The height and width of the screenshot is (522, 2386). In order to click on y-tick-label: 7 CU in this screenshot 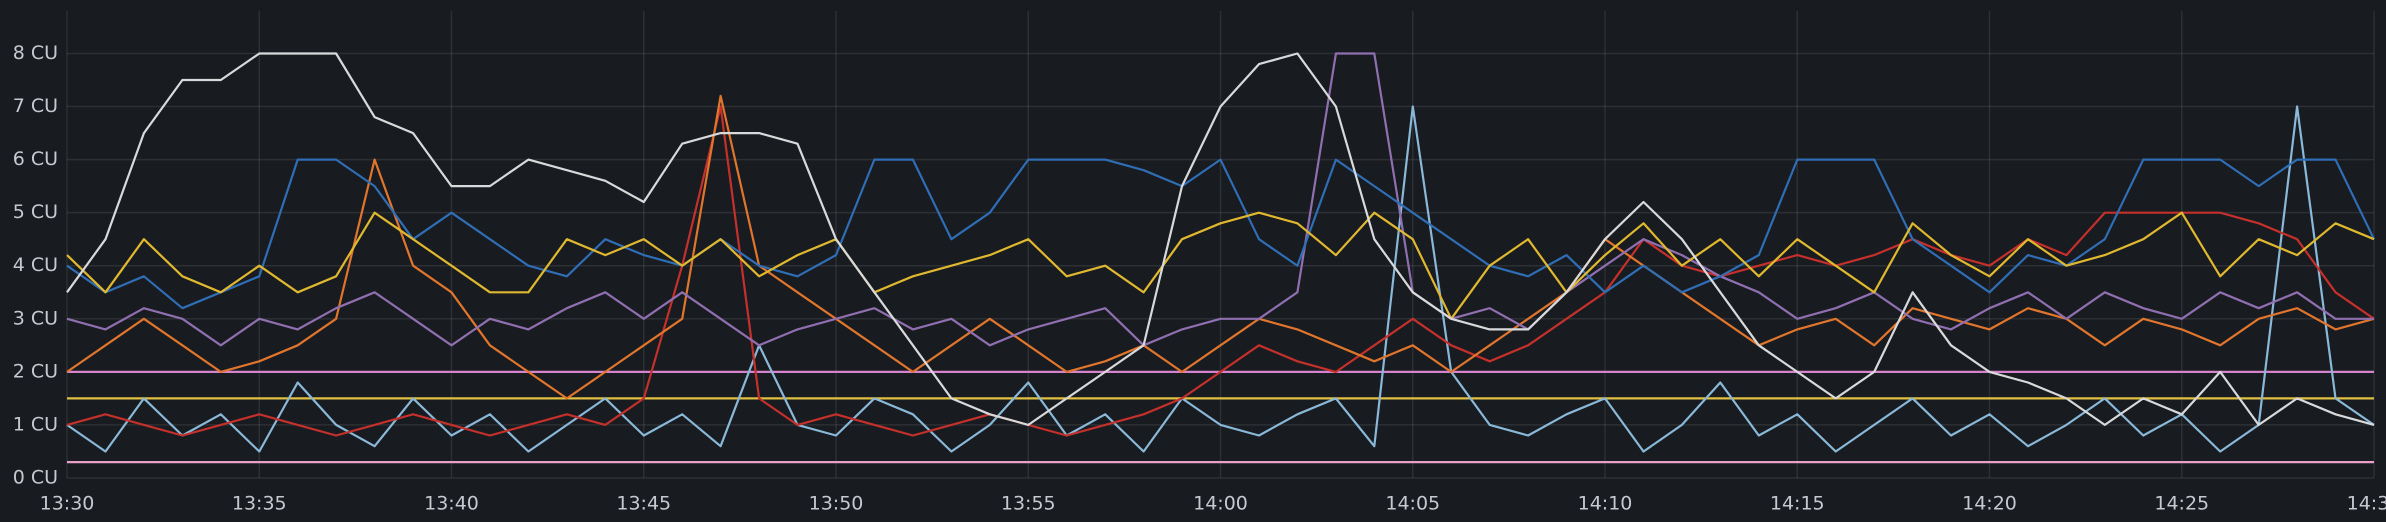, I will do `click(35, 106)`.